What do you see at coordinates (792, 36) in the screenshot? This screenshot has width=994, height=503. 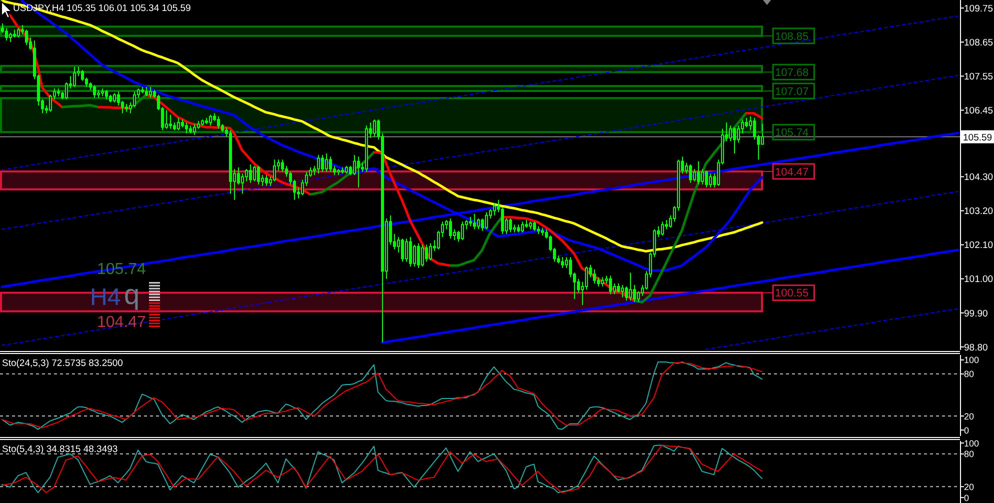 I see `band-label: 108.85` at bounding box center [792, 36].